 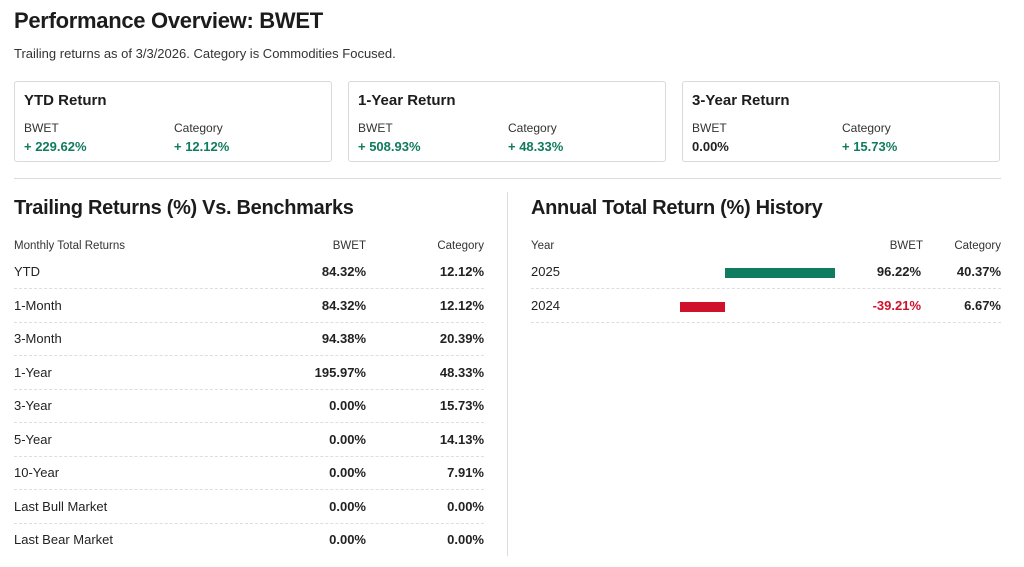 I want to click on annual-table-header: Year BWET Category, so click(x=766, y=248).